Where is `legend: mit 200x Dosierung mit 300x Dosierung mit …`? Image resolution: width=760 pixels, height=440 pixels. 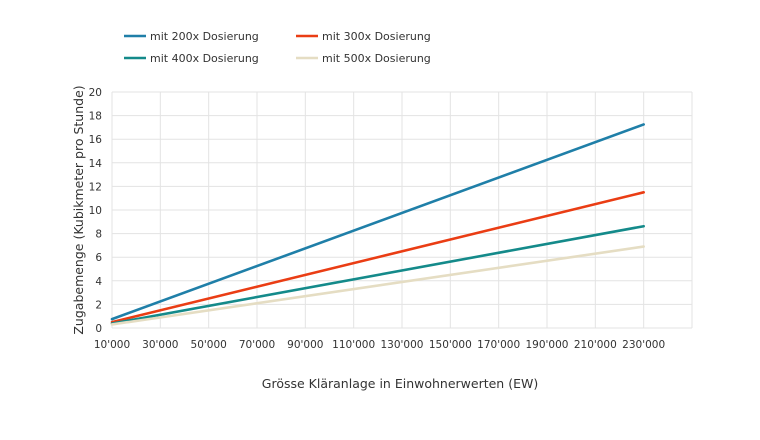 legend: mit 200x Dosierung mit 300x Dosierung mit … is located at coordinates (277, 47).